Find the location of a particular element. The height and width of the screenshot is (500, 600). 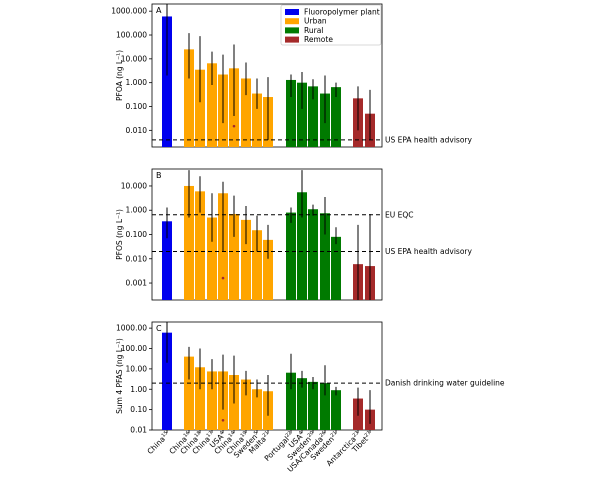

legend-label: Rural is located at coordinates (313, 30).